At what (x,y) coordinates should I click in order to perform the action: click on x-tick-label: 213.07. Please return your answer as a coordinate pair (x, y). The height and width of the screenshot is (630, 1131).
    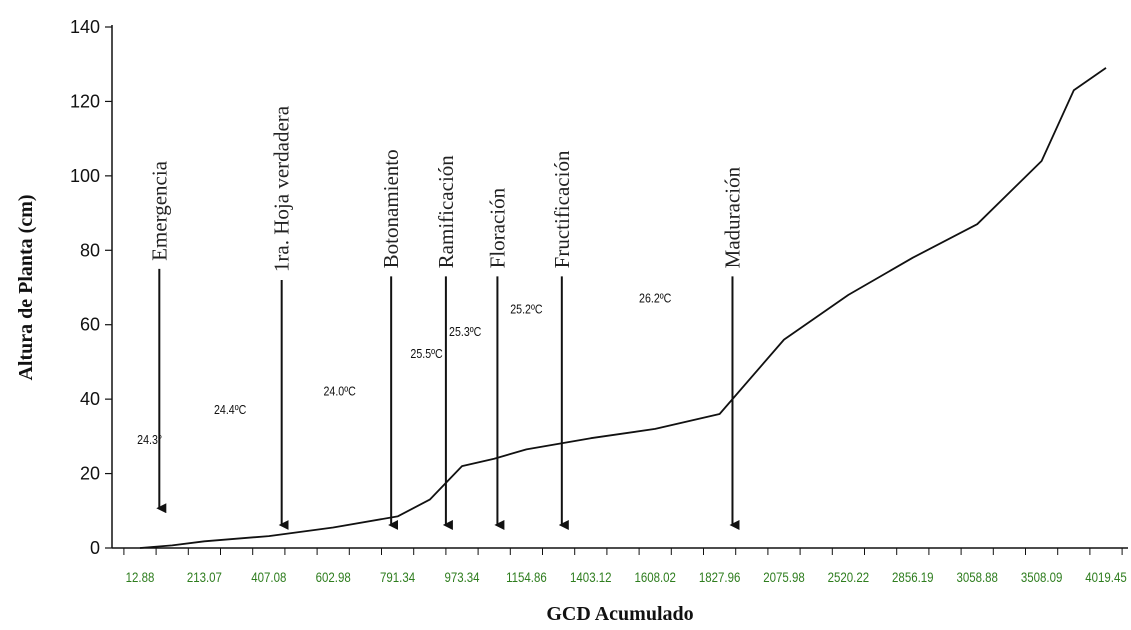
    Looking at the image, I should click on (204, 577).